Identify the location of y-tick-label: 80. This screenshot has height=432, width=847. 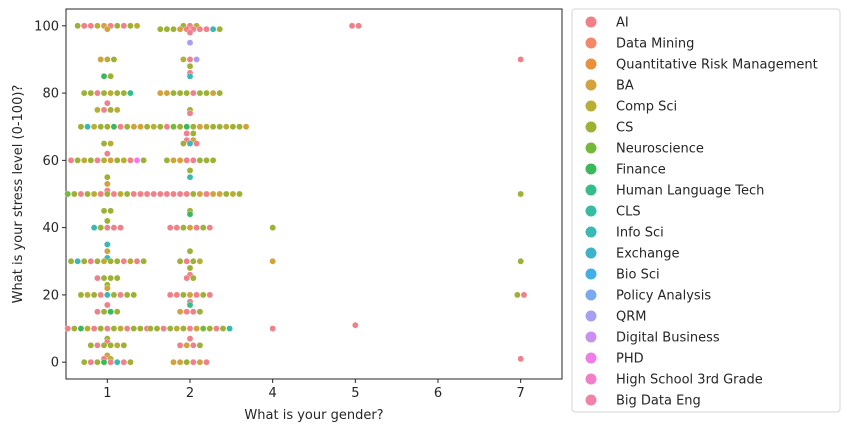
(50, 94).